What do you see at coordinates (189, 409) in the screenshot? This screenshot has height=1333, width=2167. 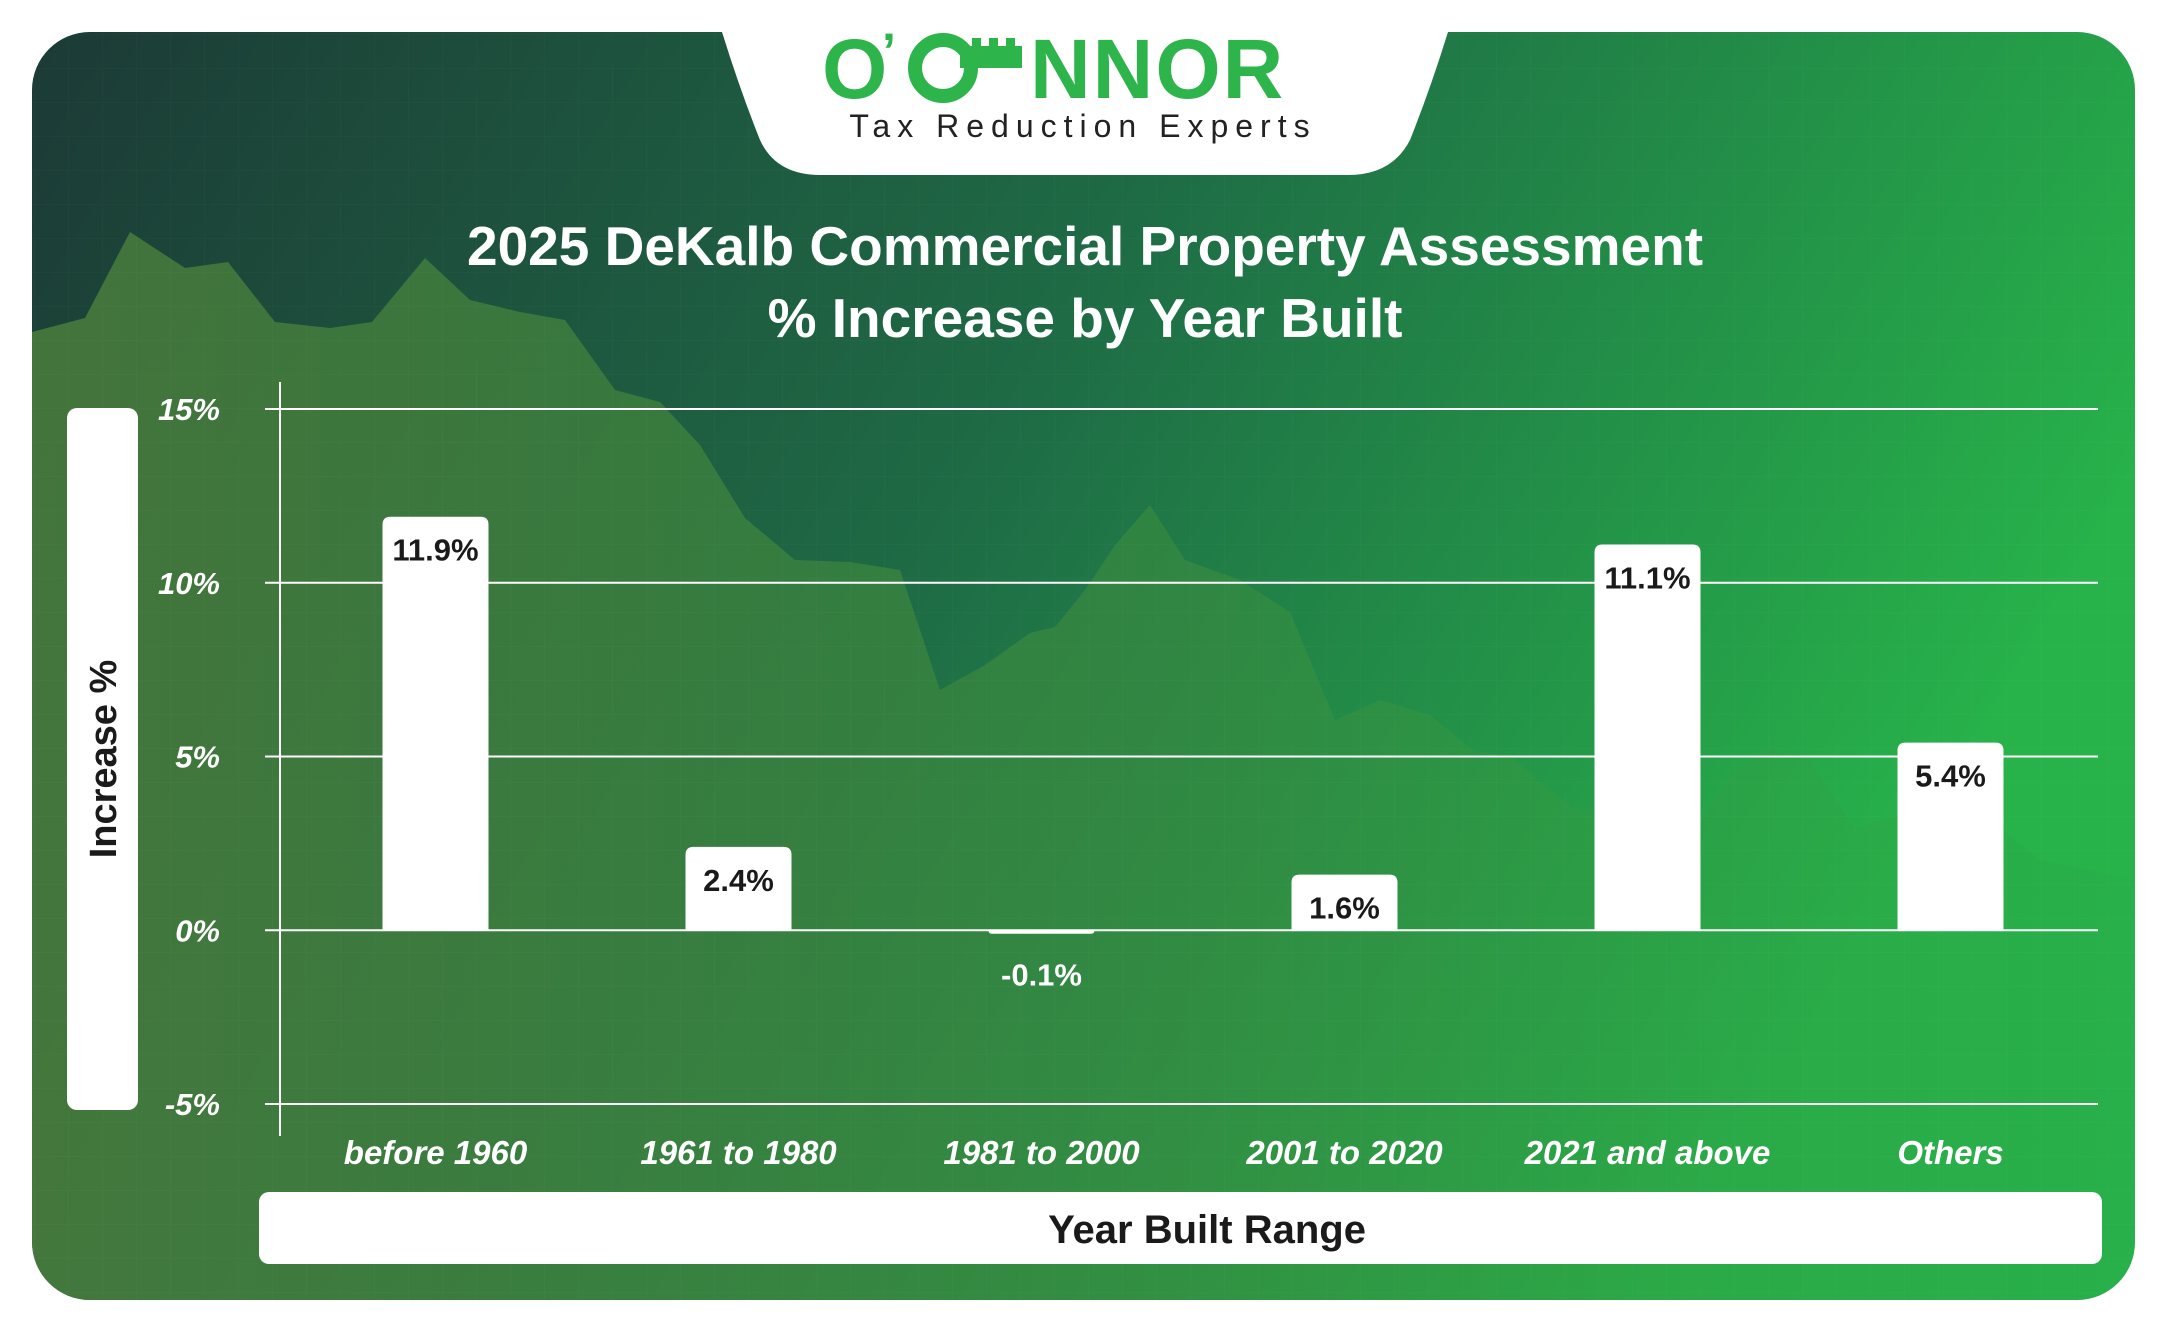 I see `y-tick-label: 15%` at bounding box center [189, 409].